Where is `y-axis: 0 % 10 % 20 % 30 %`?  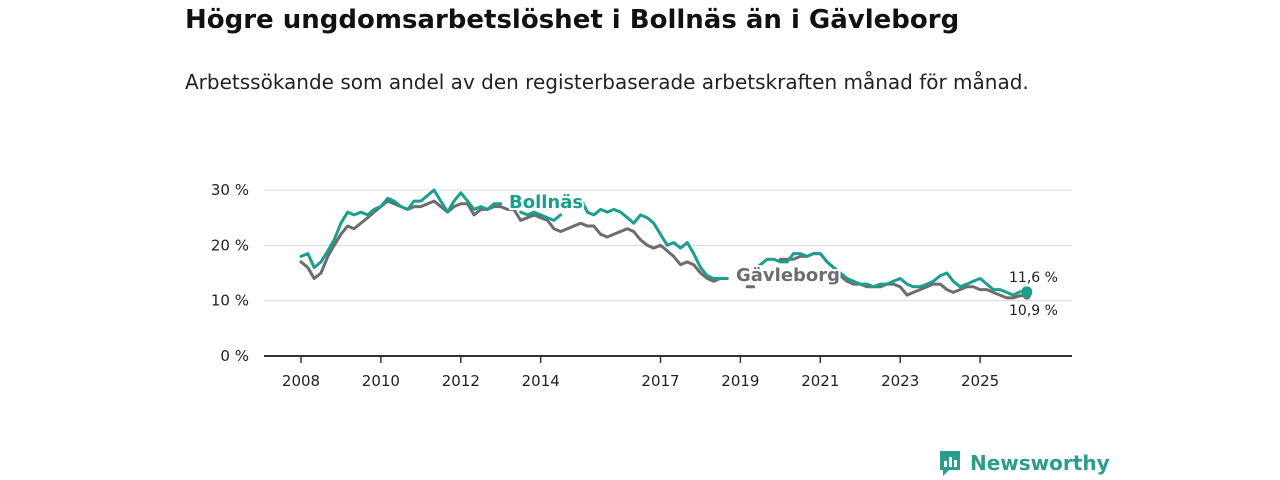
y-axis: 0 % 10 % 20 % 30 % is located at coordinates (230, 273).